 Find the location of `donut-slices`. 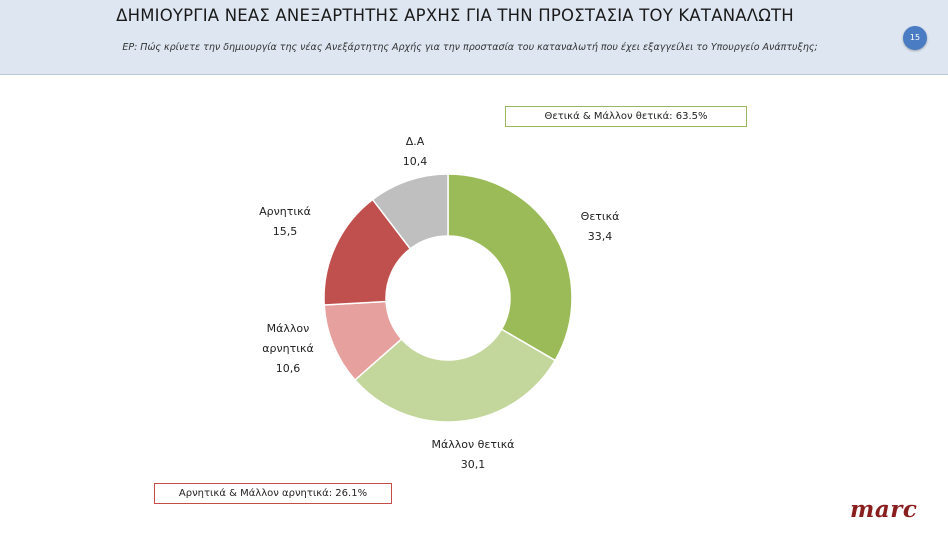

donut-slices is located at coordinates (448, 298).